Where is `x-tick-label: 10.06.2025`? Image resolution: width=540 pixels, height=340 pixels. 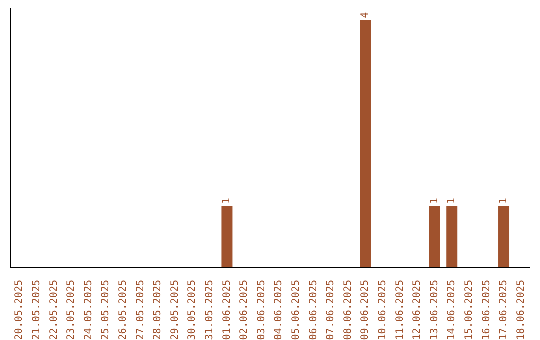 x-tick-label: 10.06.2025 is located at coordinates (382, 310).